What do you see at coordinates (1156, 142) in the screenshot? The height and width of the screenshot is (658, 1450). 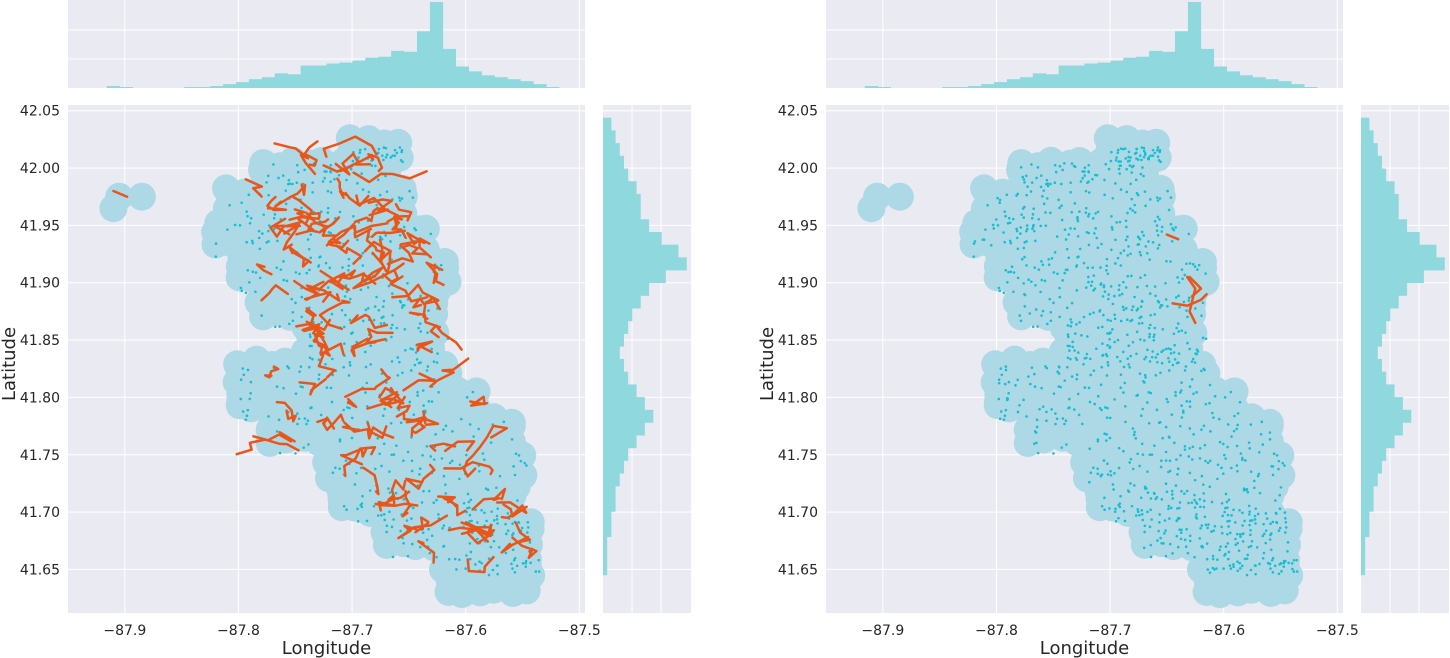 I see `coverage-buffer` at bounding box center [1156, 142].